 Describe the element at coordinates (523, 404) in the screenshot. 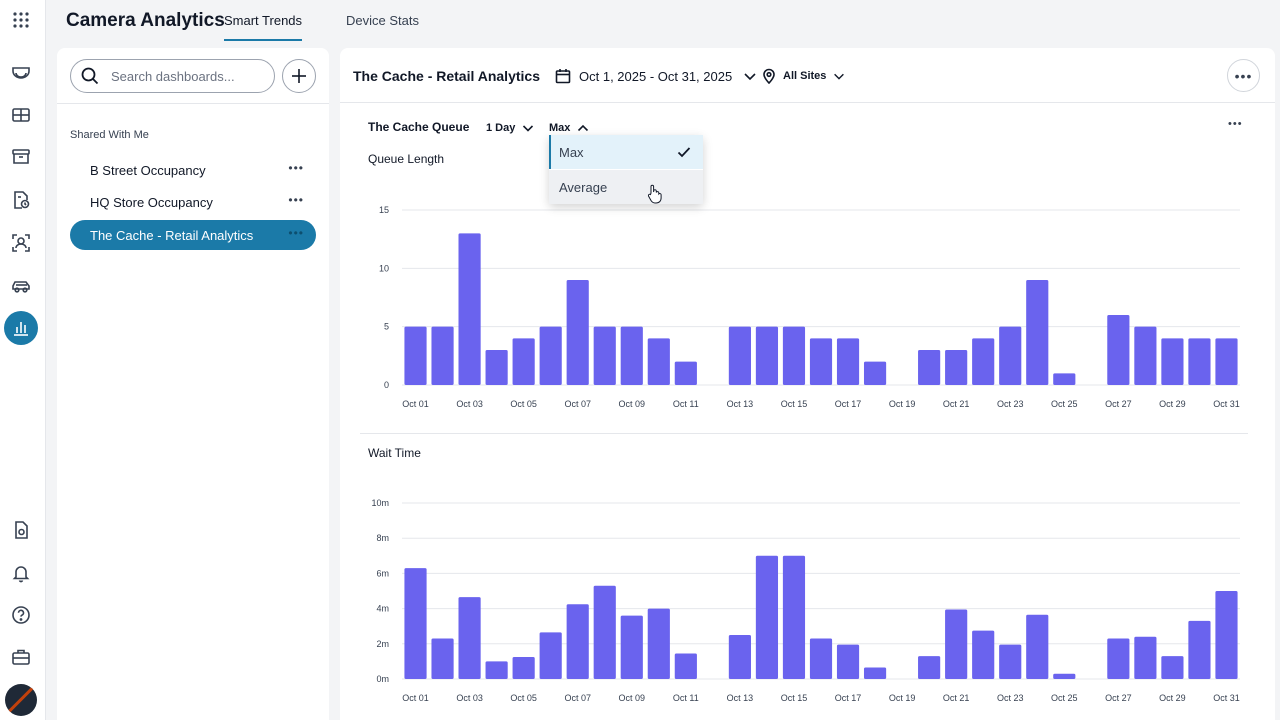

I see `x-tick-label: Oct 05` at that location.